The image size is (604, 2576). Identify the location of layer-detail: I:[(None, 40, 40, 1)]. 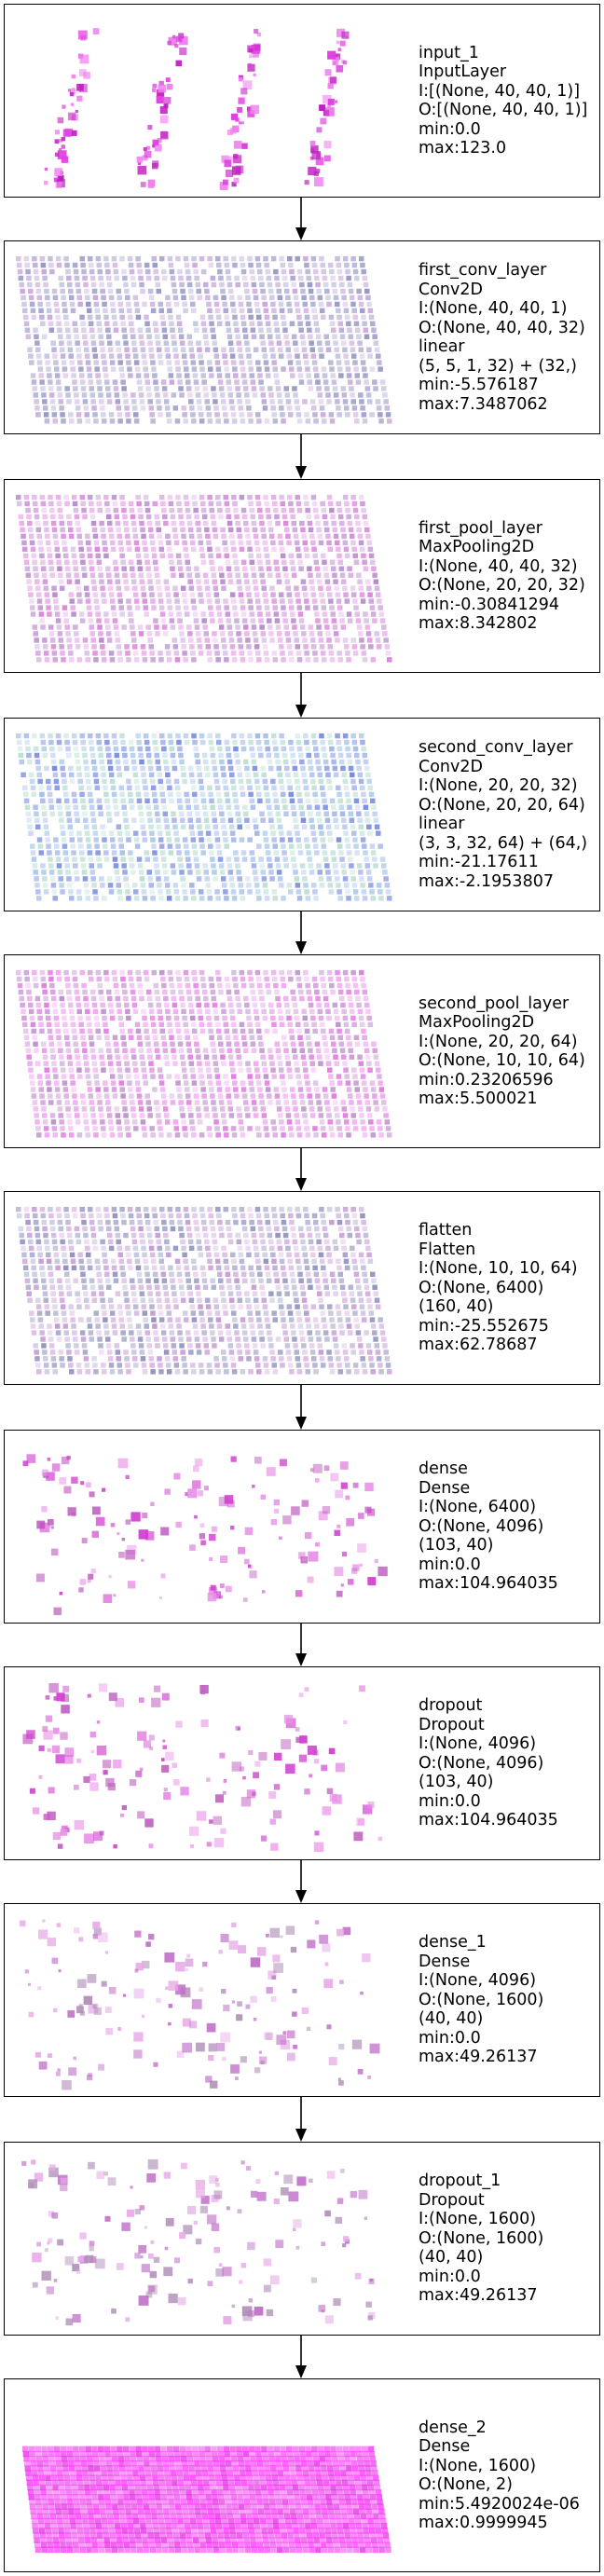
(500, 91).